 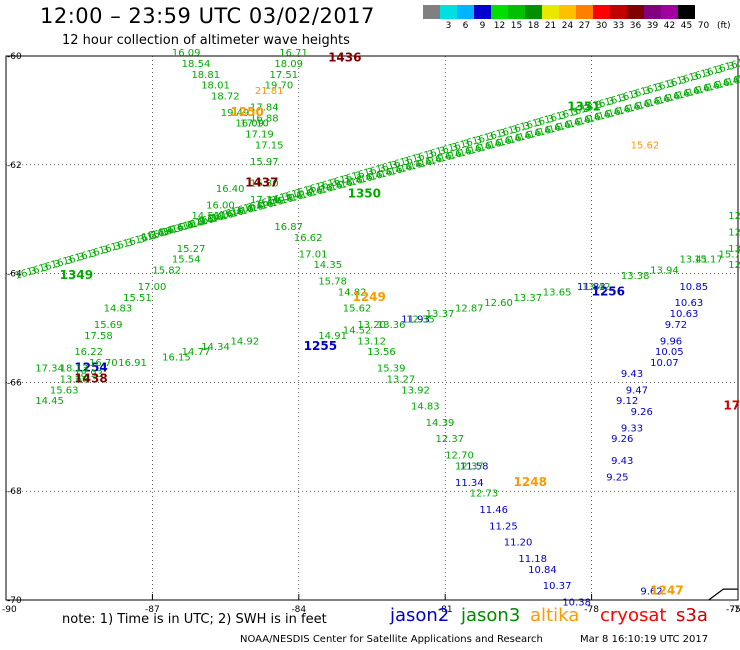 What do you see at coordinates (205, 216) in the screenshot?
I see `wave-height-label: 14.51` at bounding box center [205, 216].